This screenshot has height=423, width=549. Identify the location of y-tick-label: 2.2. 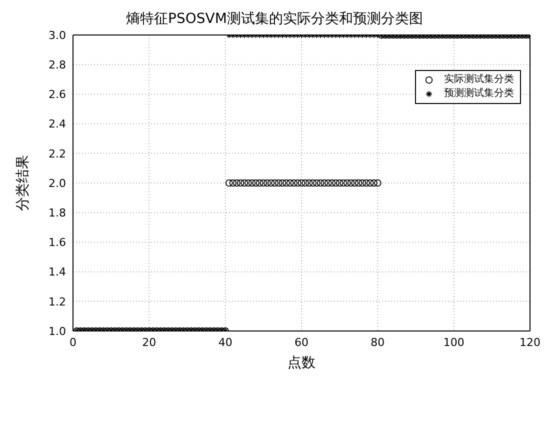
(57, 153).